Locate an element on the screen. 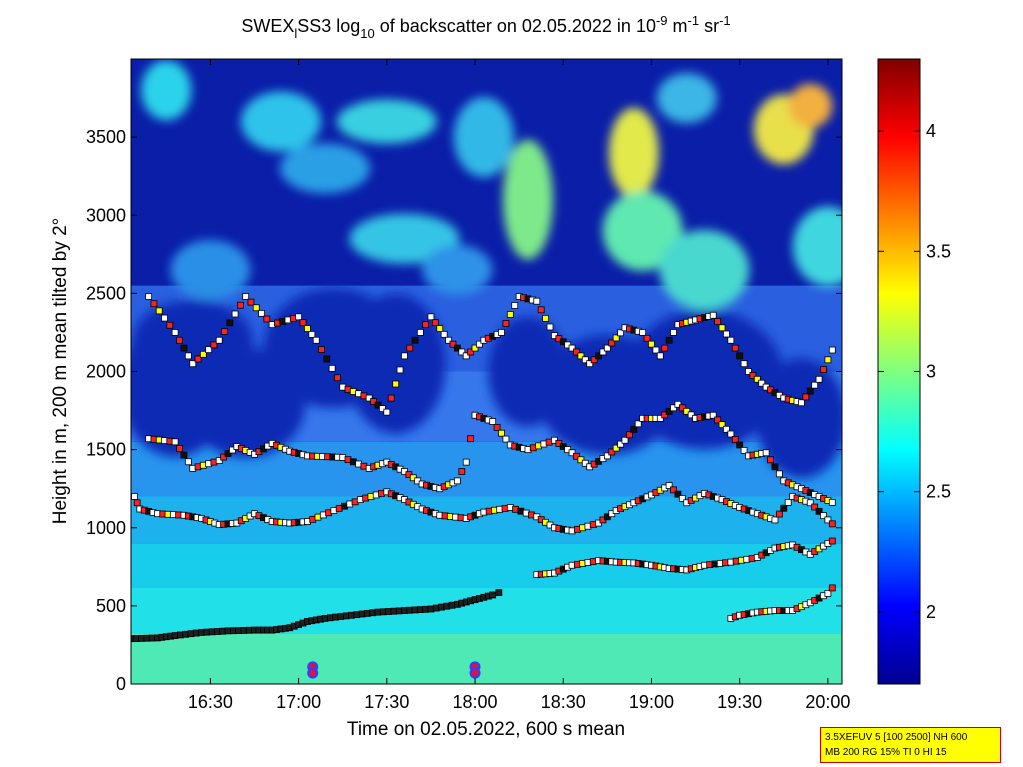 This screenshot has height=767, width=1023. info-line-1: 3.5XEFUV 5 [100 2500] NH 600 is located at coordinates (896, 737).